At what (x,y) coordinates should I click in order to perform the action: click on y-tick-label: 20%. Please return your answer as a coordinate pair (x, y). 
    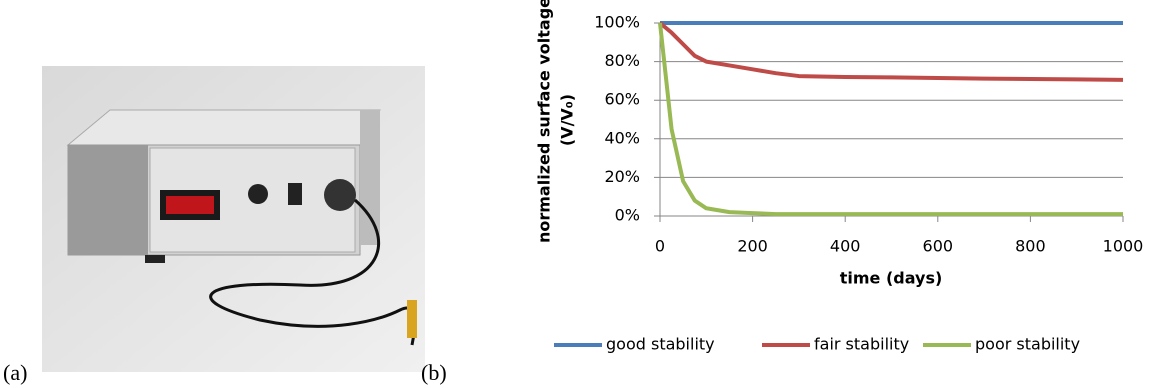
    Looking at the image, I should click on (622, 176).